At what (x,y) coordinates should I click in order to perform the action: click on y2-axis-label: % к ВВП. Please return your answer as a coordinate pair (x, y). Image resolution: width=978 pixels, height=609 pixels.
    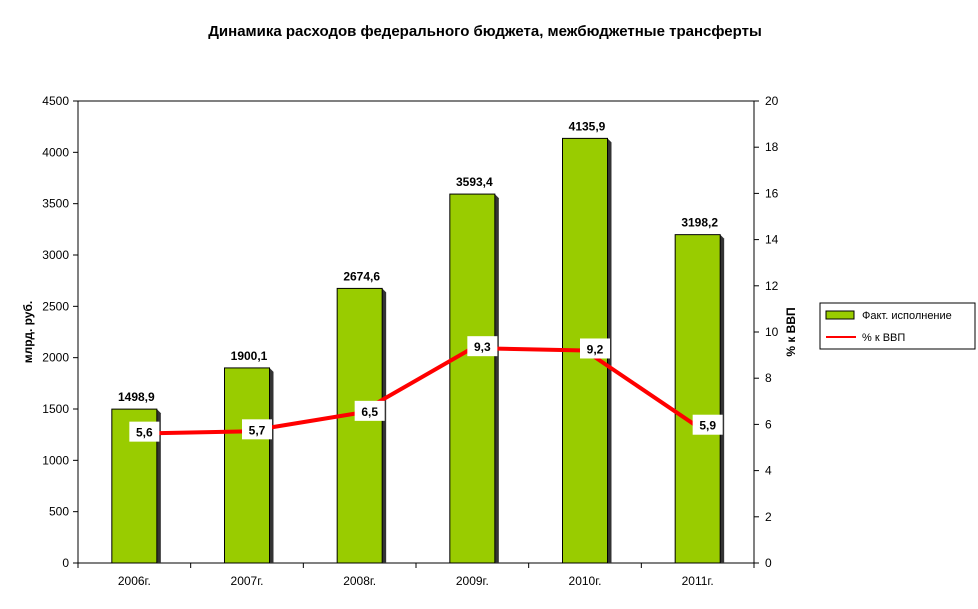
    Looking at the image, I should click on (791, 331).